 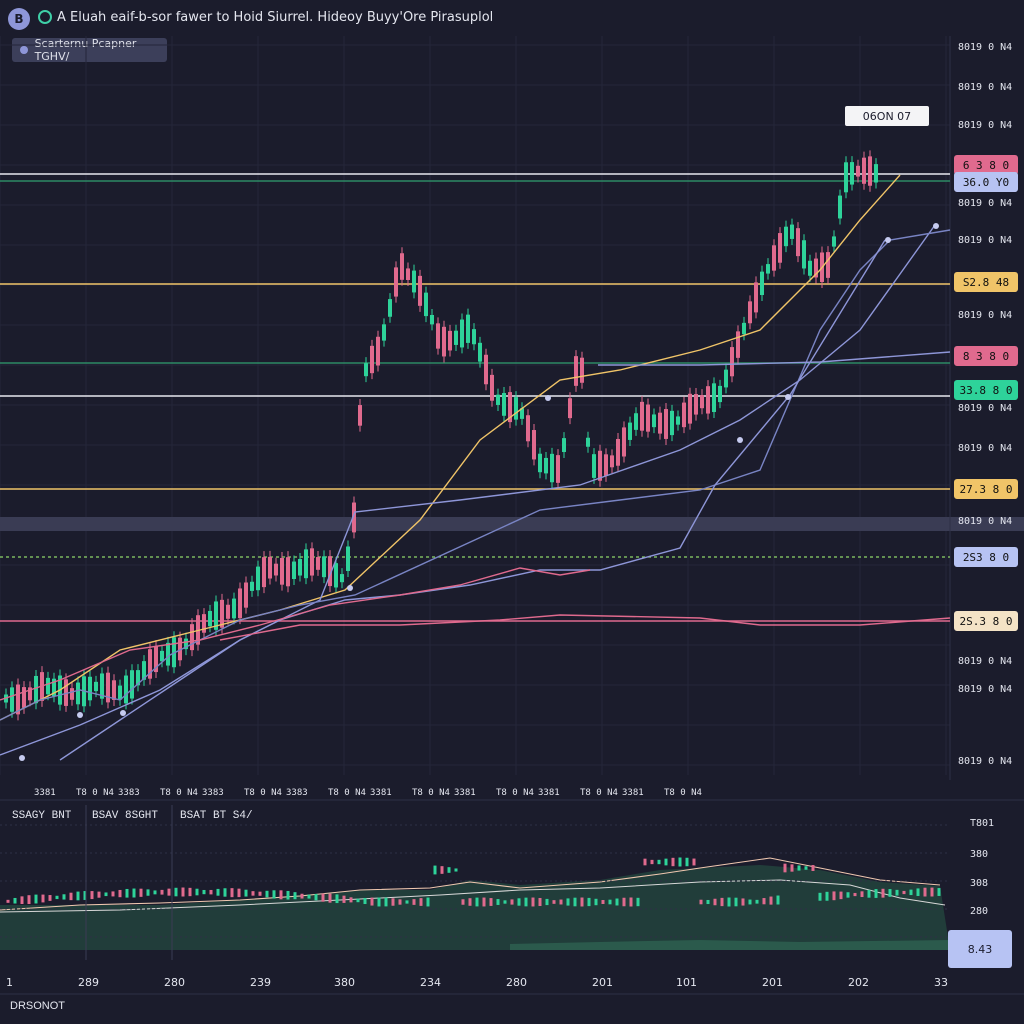 I want to click on price-tag: 33.8 8 0, so click(x=986, y=390).